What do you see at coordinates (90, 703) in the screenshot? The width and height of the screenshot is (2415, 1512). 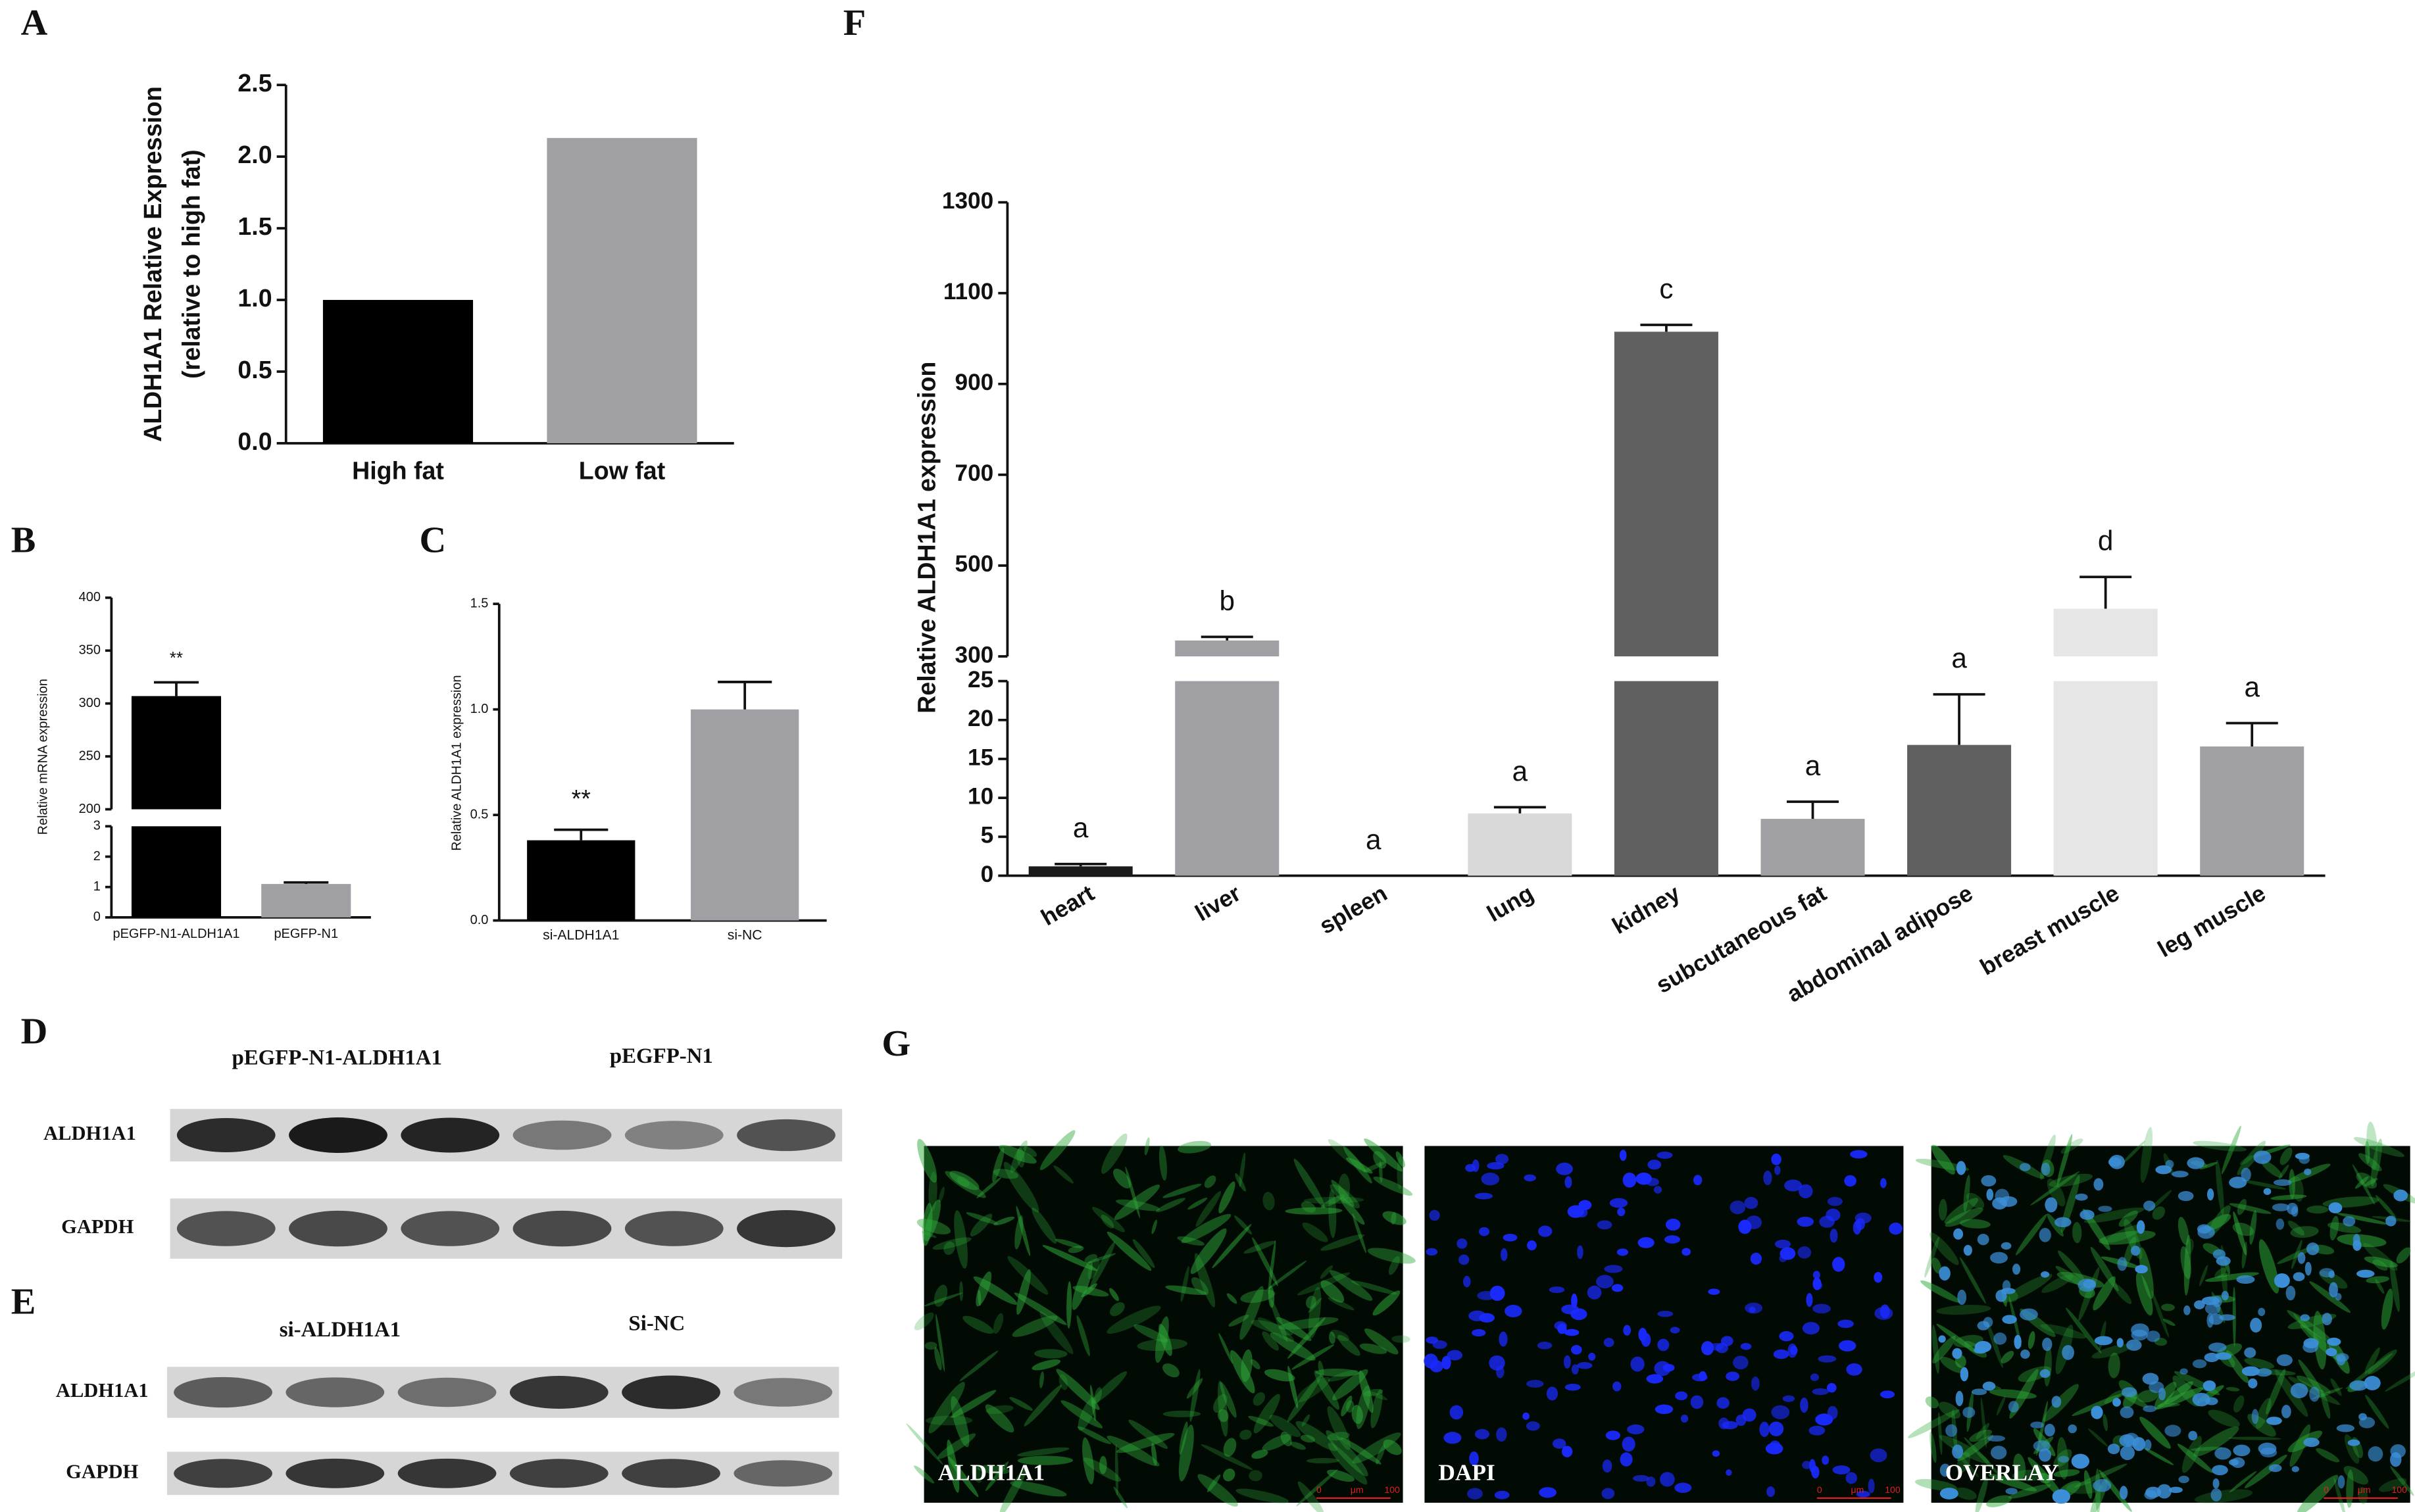 I see `y-tick-label: 300` at bounding box center [90, 703].